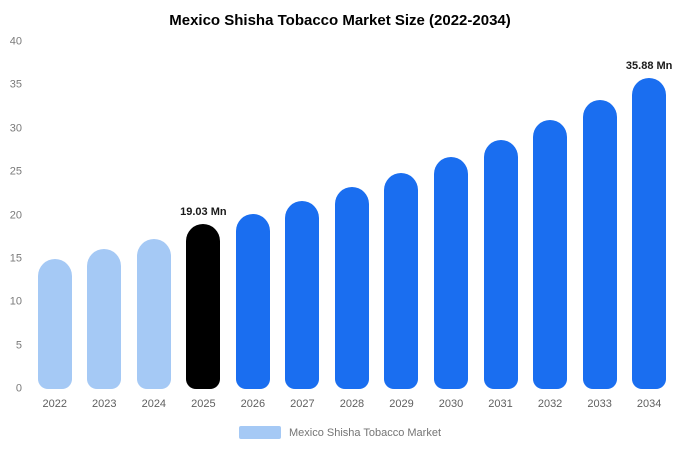 The image size is (680, 450). Describe the element at coordinates (15, 301) in the screenshot. I see `y-tick-label: 10` at that location.